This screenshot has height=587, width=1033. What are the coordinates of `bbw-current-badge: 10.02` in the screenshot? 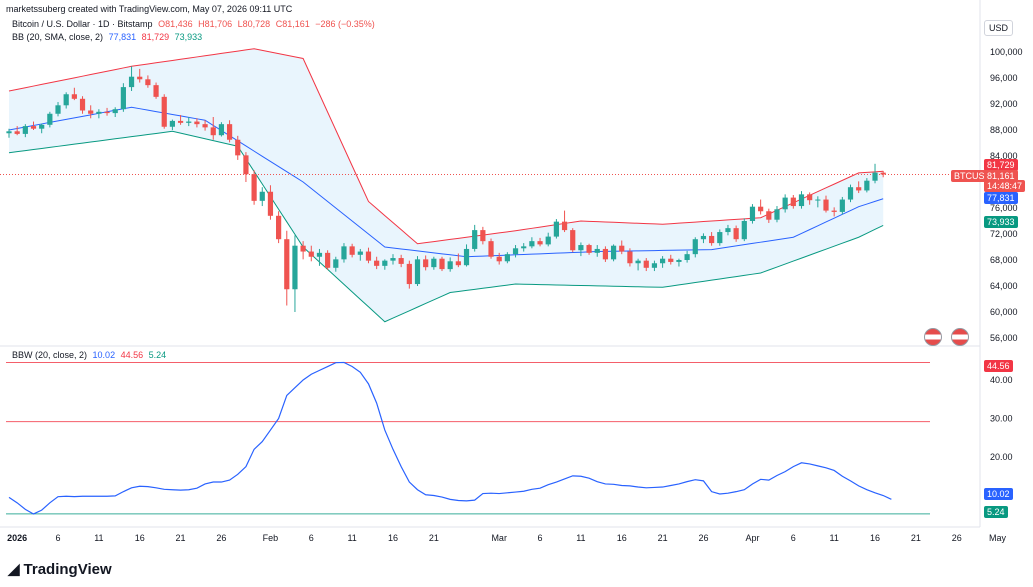 It's located at (998, 494).